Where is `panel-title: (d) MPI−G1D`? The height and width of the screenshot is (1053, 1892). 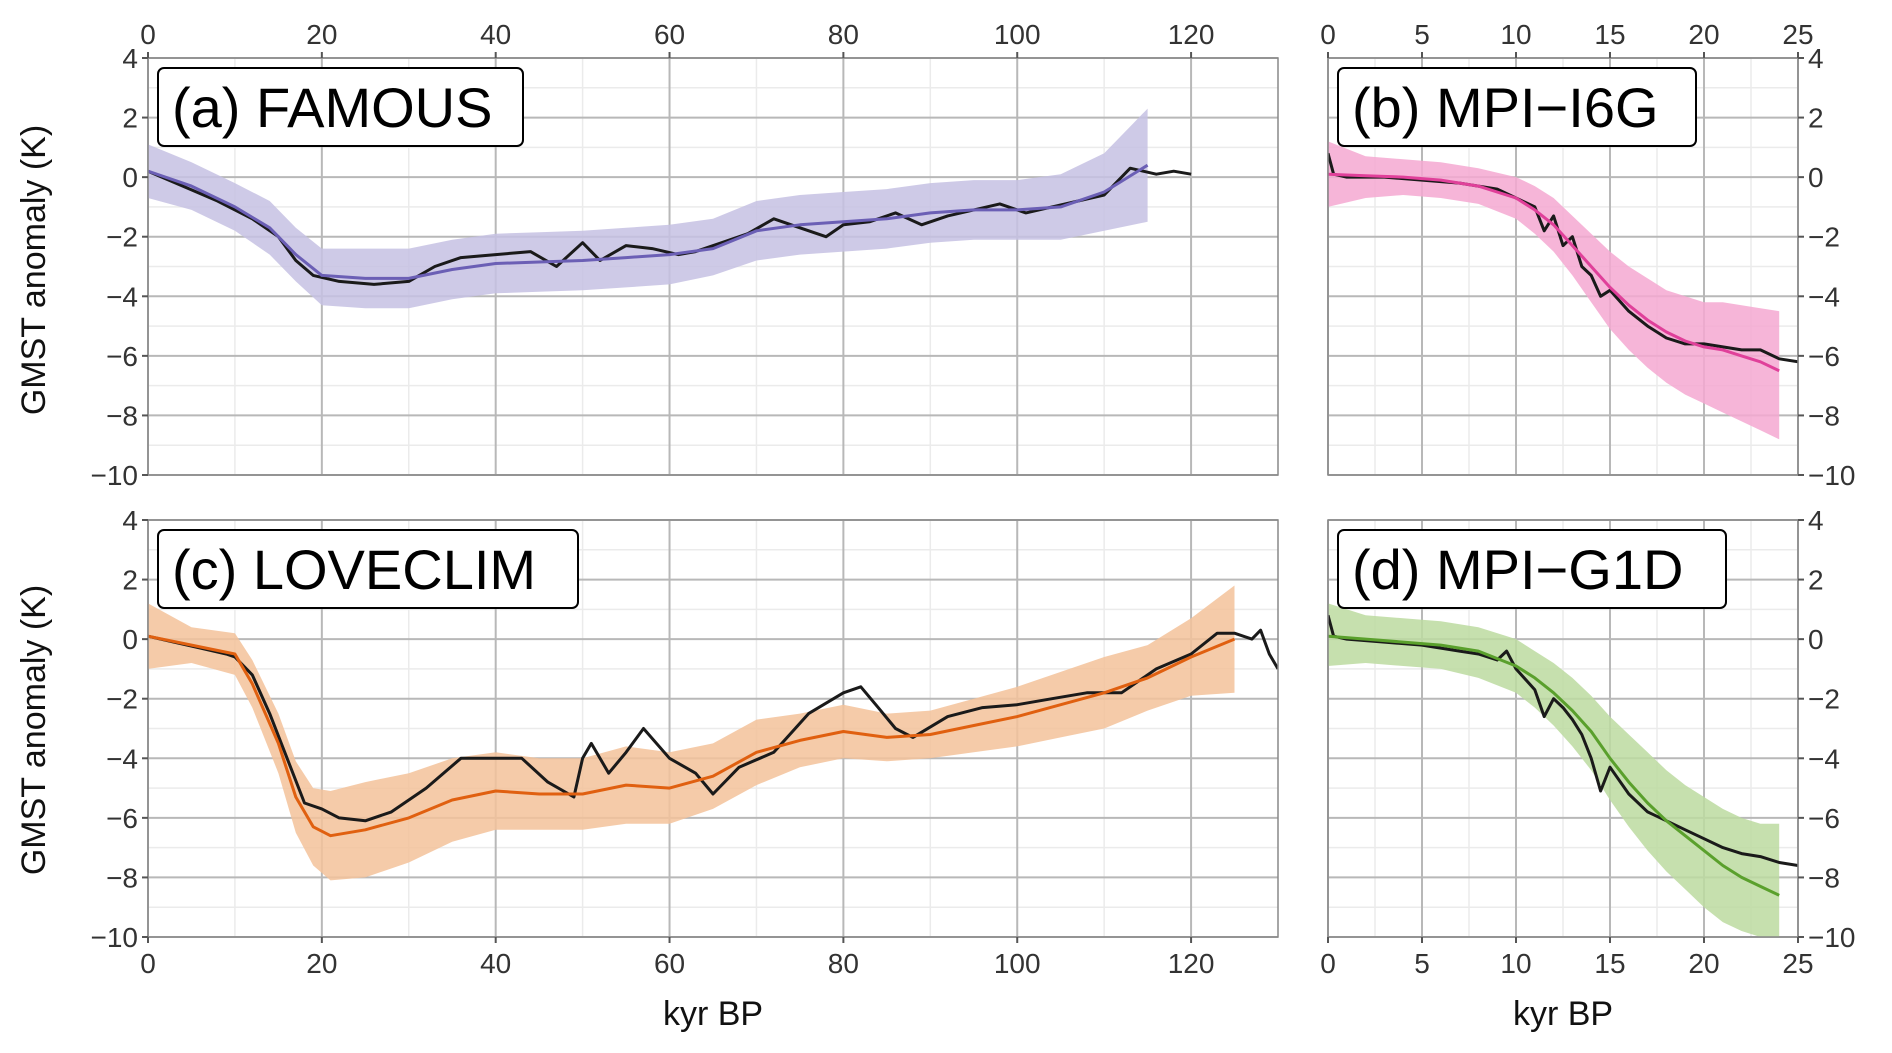
panel-title: (d) MPI−G1D is located at coordinates (1517, 569).